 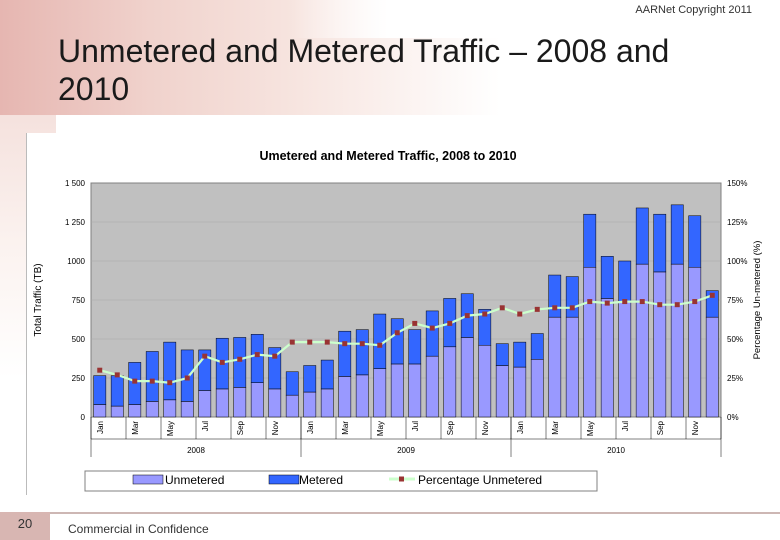 What do you see at coordinates (693, 10) in the screenshot?
I see `copyright-text: AARNet Copyright 2011` at bounding box center [693, 10].